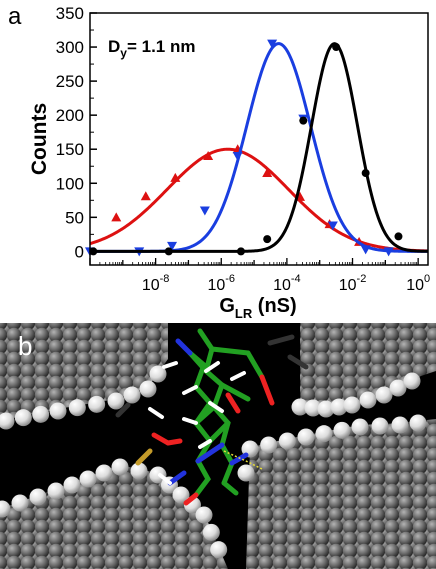  Describe the element at coordinates (70, 115) in the screenshot. I see `y-tick-label: 200` at that location.